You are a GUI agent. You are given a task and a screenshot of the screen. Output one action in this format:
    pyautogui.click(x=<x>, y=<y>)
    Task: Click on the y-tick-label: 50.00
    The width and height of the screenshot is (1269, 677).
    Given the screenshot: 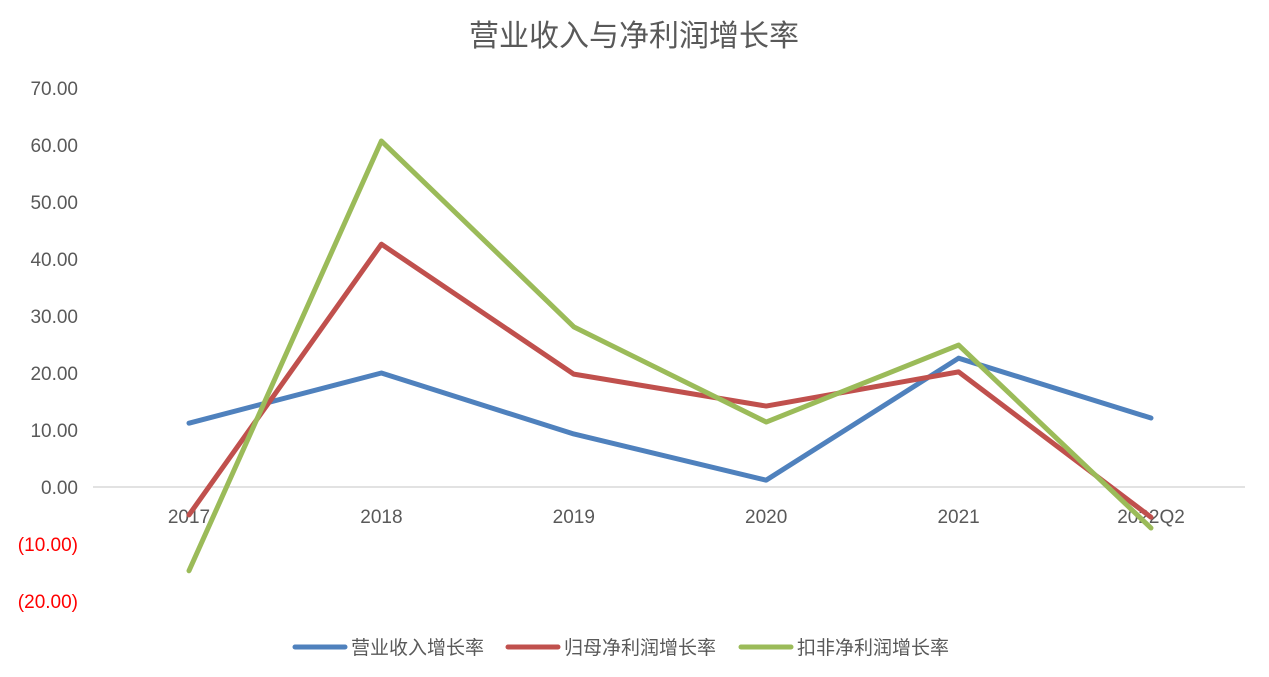 What is the action you would take?
    pyautogui.click(x=54, y=203)
    